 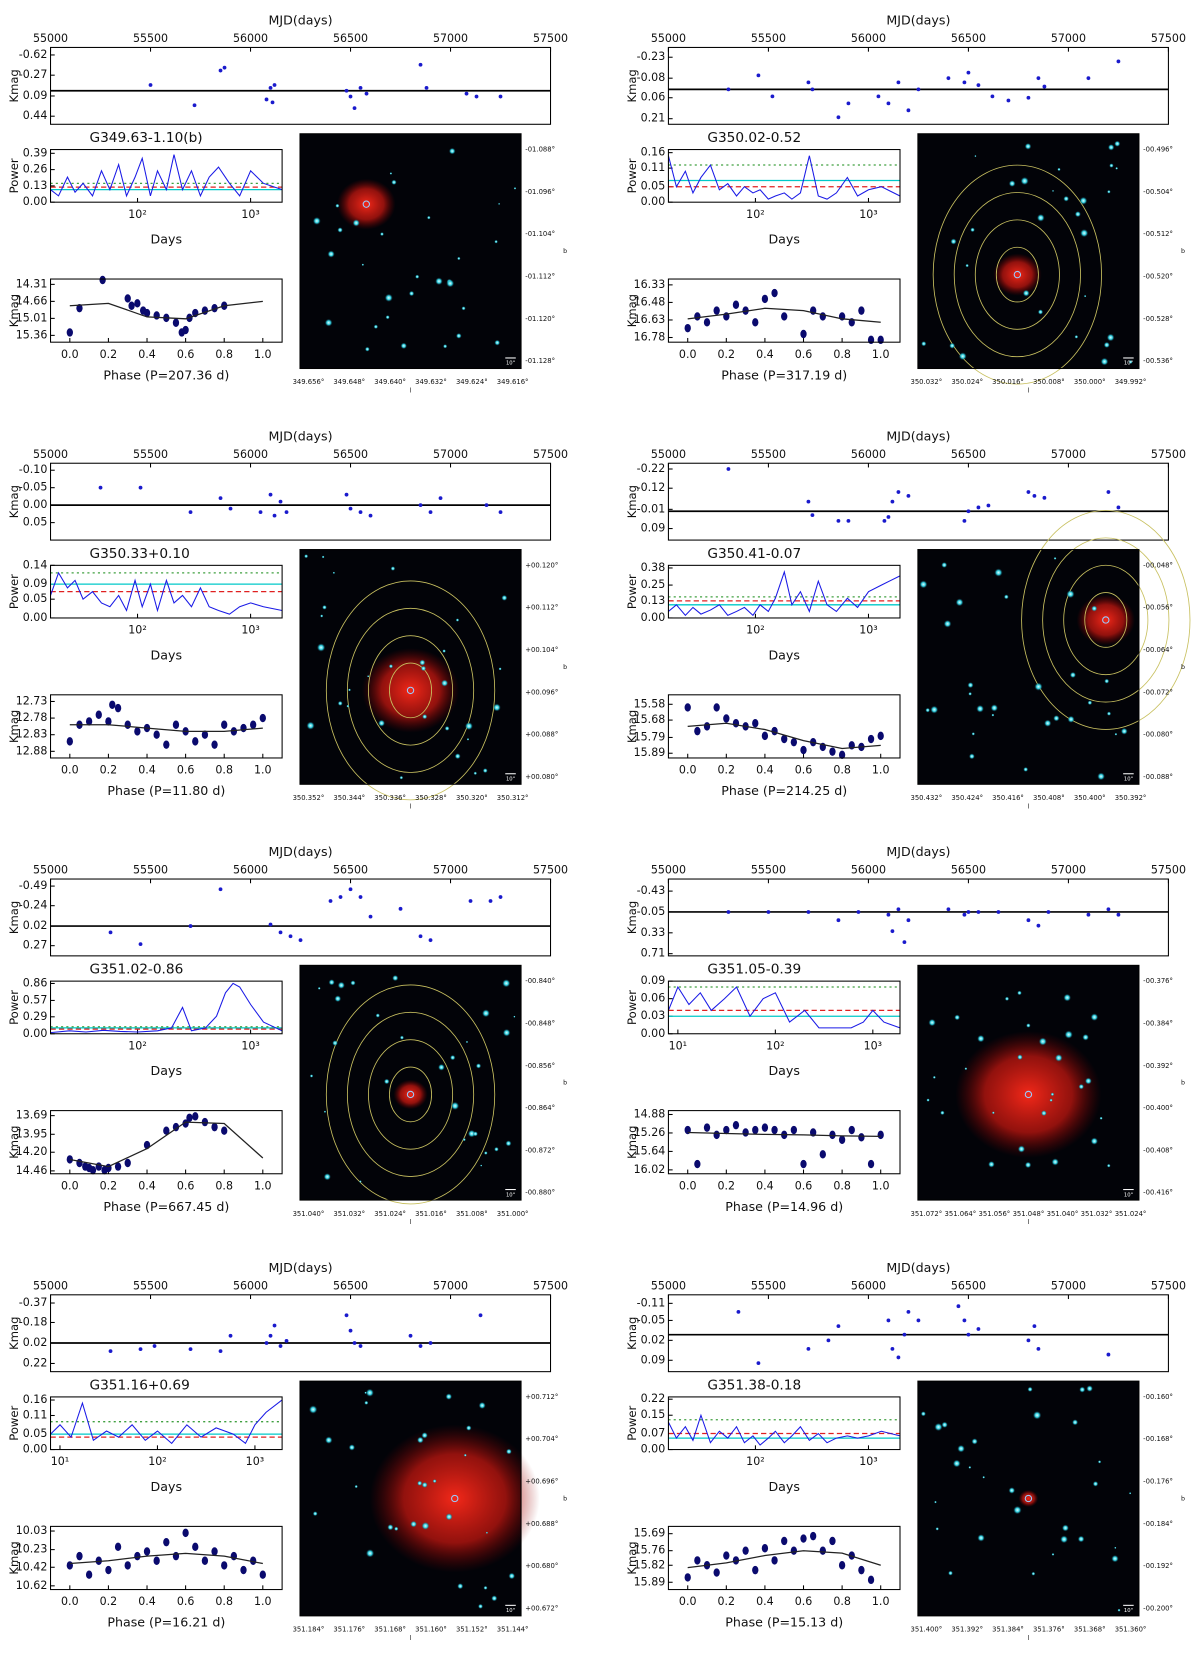 I want to click on y-tick-label: -00.880°, so click(x=540, y=1193).